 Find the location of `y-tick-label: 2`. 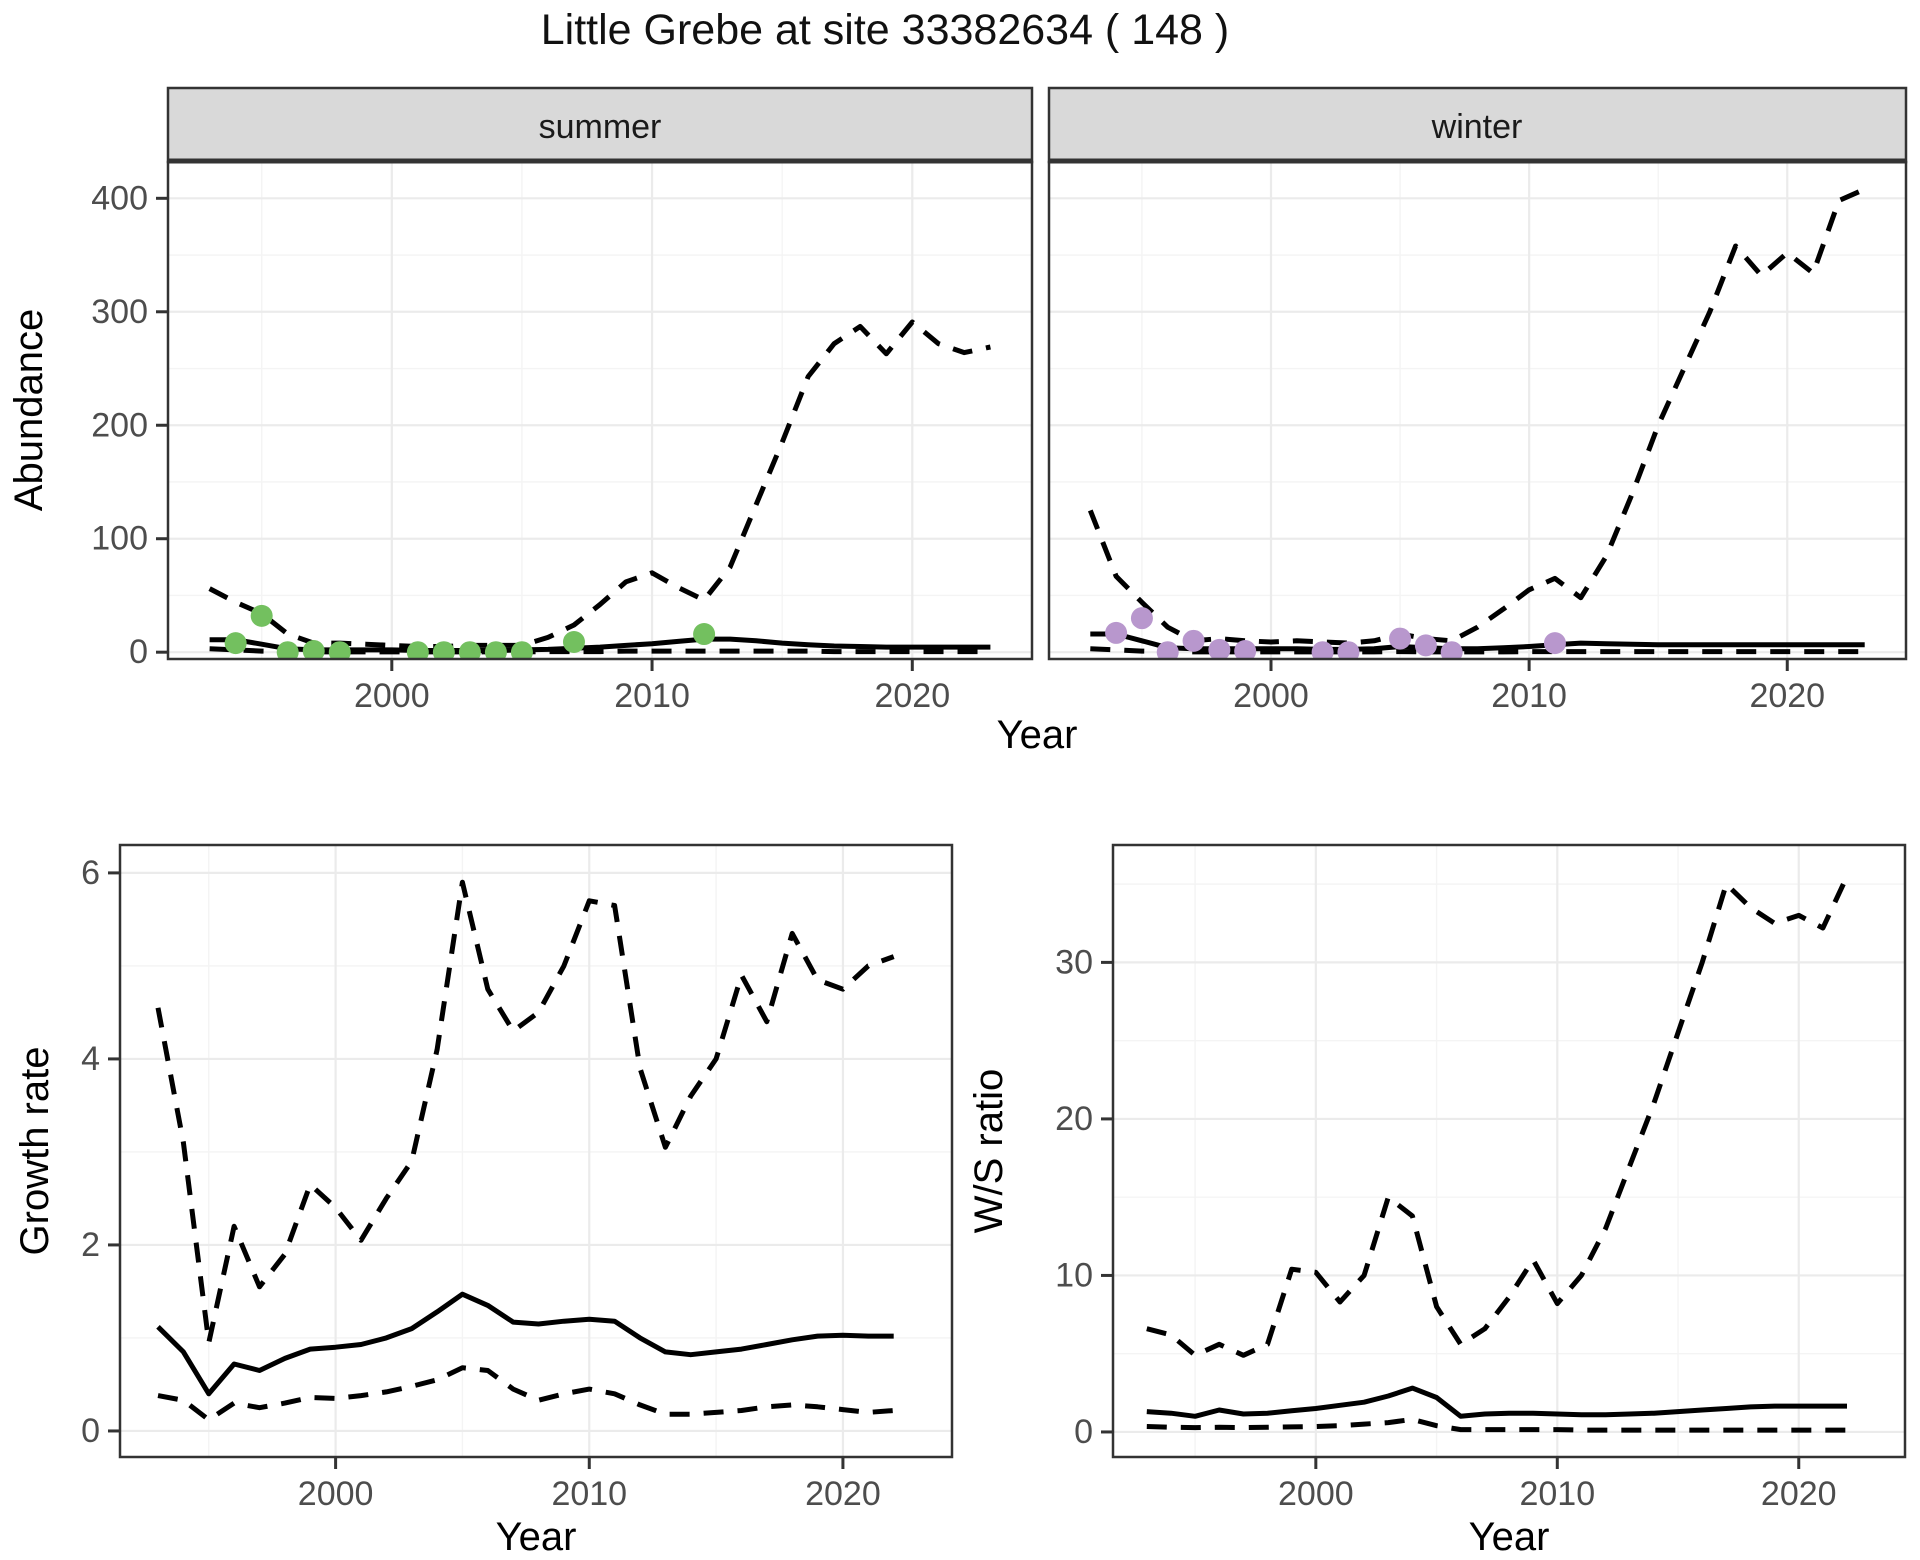

y-tick-label: 2 is located at coordinates (90, 1245).